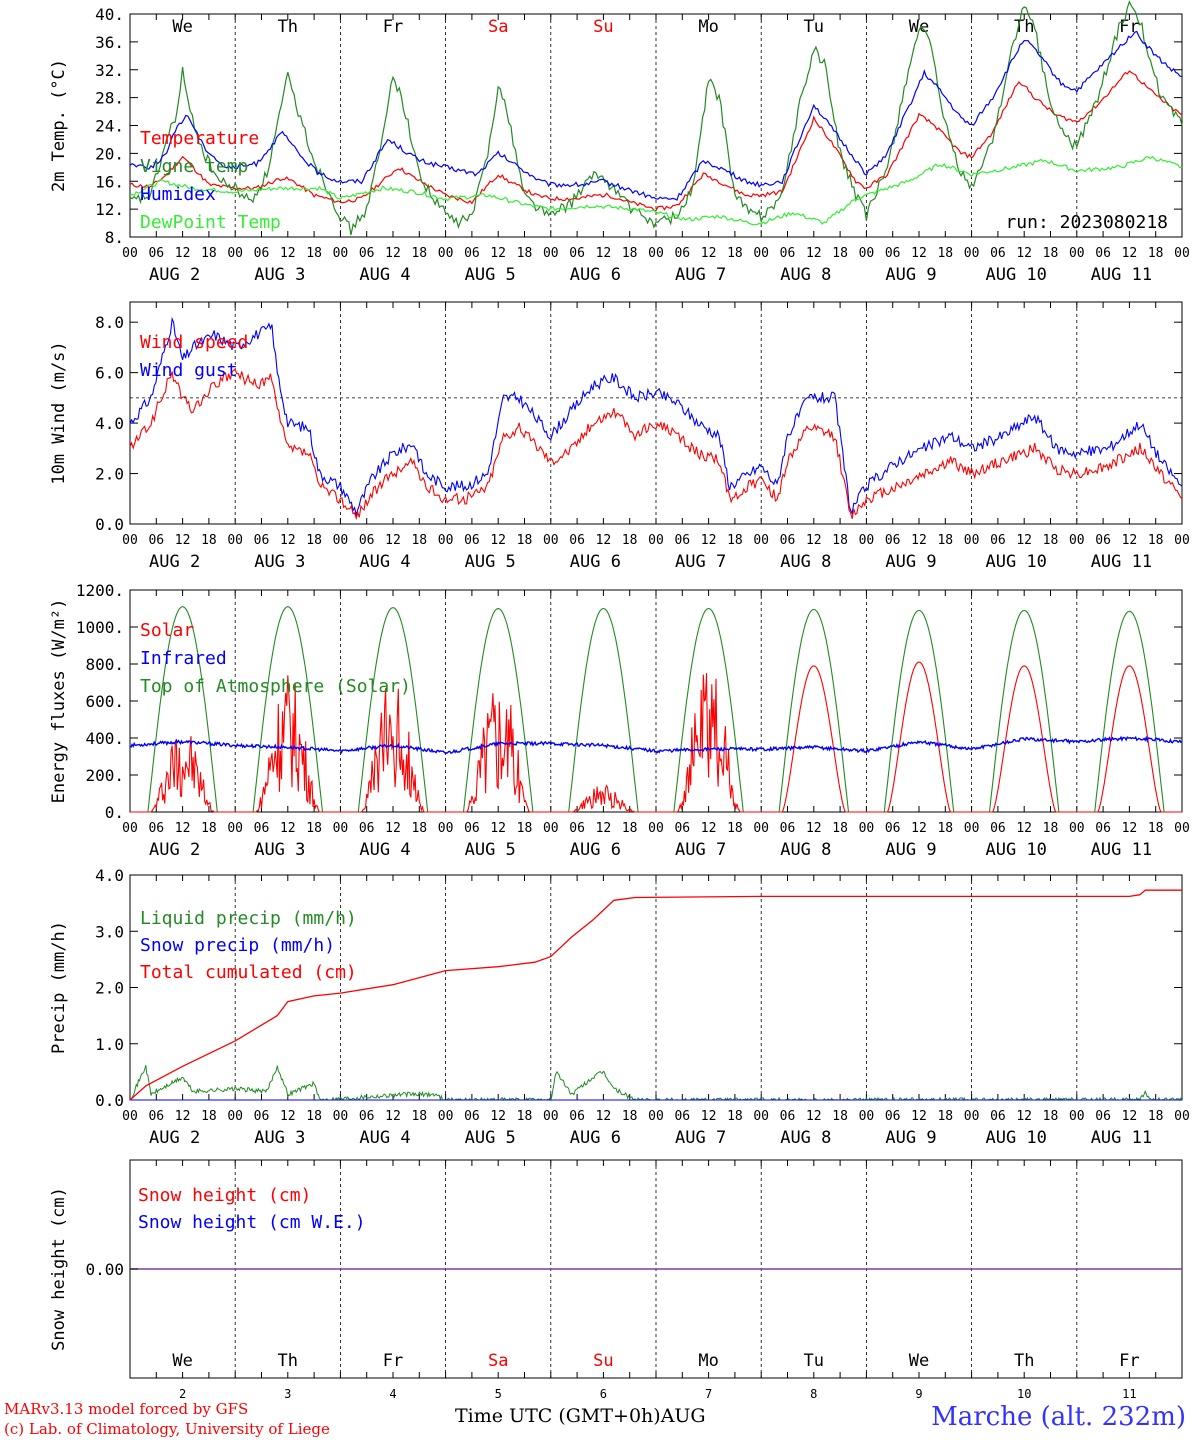 This screenshot has width=1194, height=1440. I want to click on snow-ytick-label: 0.00, so click(104, 1269).